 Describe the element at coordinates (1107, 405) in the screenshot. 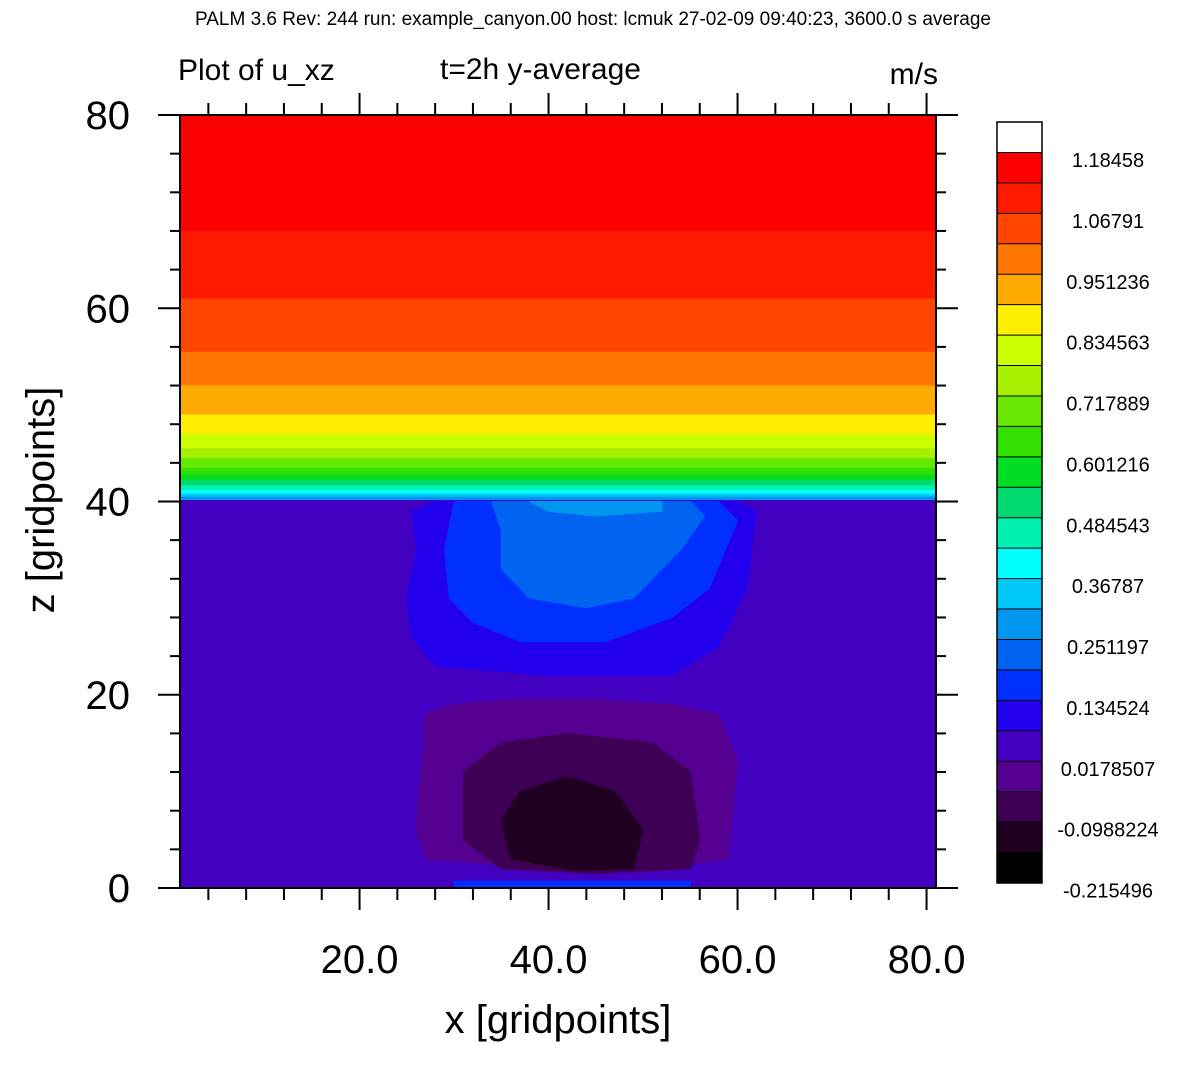

I see `colorbar-label: 0.717889` at that location.